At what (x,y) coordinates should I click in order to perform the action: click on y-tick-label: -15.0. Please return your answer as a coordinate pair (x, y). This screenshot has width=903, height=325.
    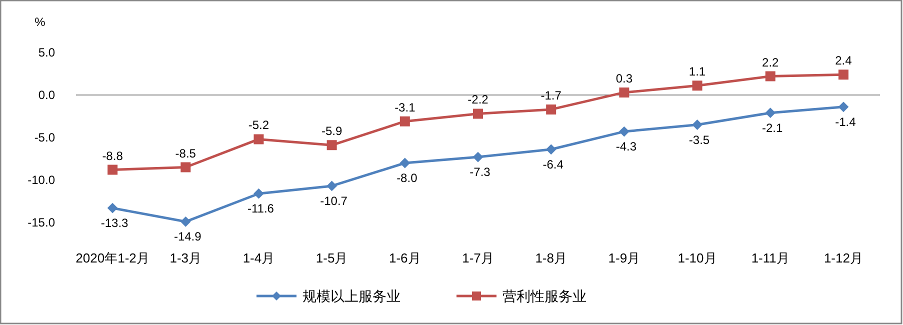
    Looking at the image, I should click on (42, 223).